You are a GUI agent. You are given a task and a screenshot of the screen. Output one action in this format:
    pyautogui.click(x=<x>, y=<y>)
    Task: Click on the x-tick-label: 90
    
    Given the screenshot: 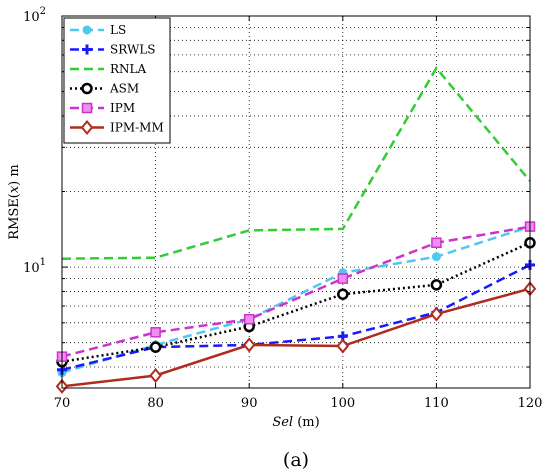 What is the action you would take?
    pyautogui.click(x=249, y=403)
    